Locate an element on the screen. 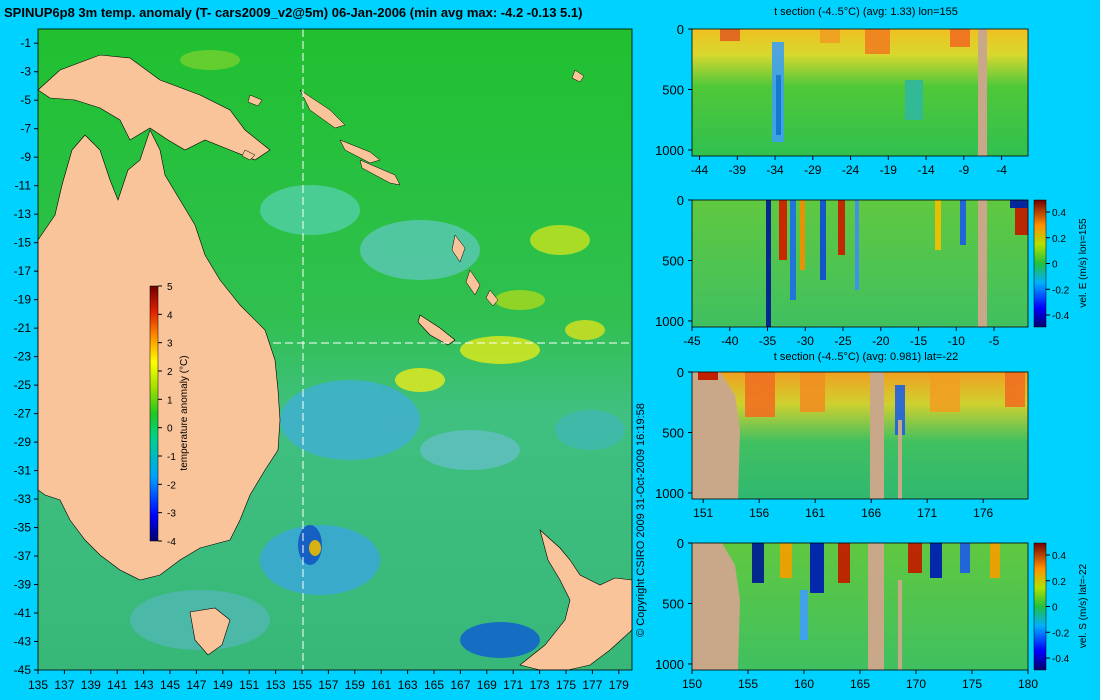 This screenshot has height=700, width=1100. p3-x-tick-label: 156 is located at coordinates (759, 513).